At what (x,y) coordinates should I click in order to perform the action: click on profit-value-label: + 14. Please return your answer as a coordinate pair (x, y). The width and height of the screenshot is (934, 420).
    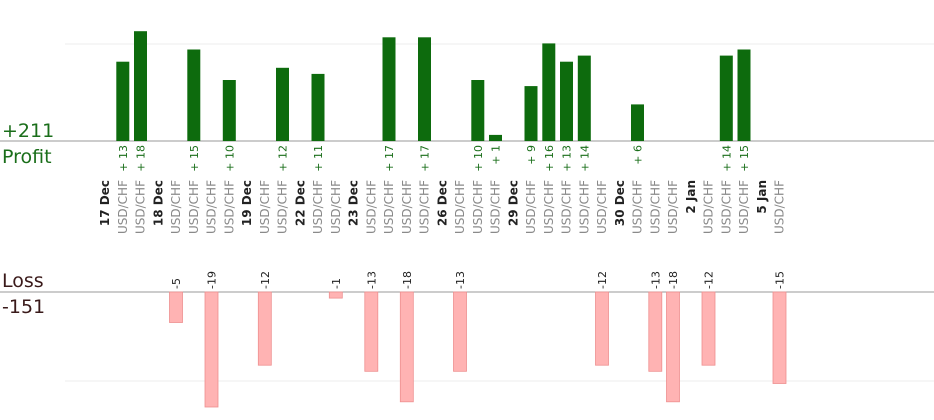
    Looking at the image, I should click on (726, 158).